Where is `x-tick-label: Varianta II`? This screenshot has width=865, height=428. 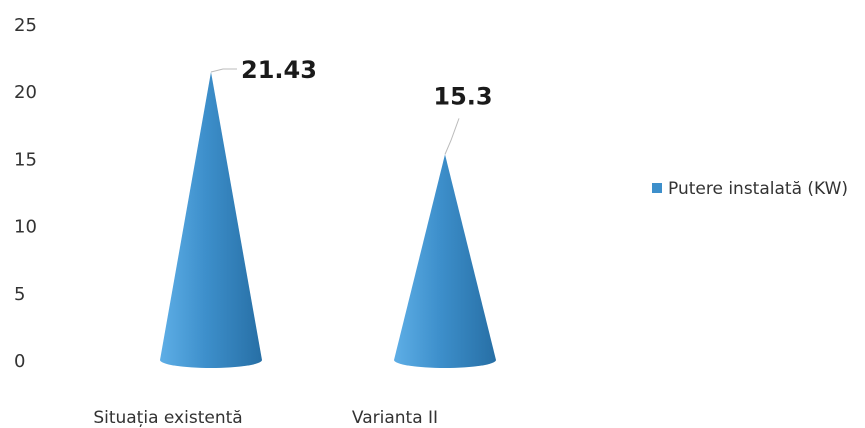
x-tick-label: Varianta II is located at coordinates (395, 418).